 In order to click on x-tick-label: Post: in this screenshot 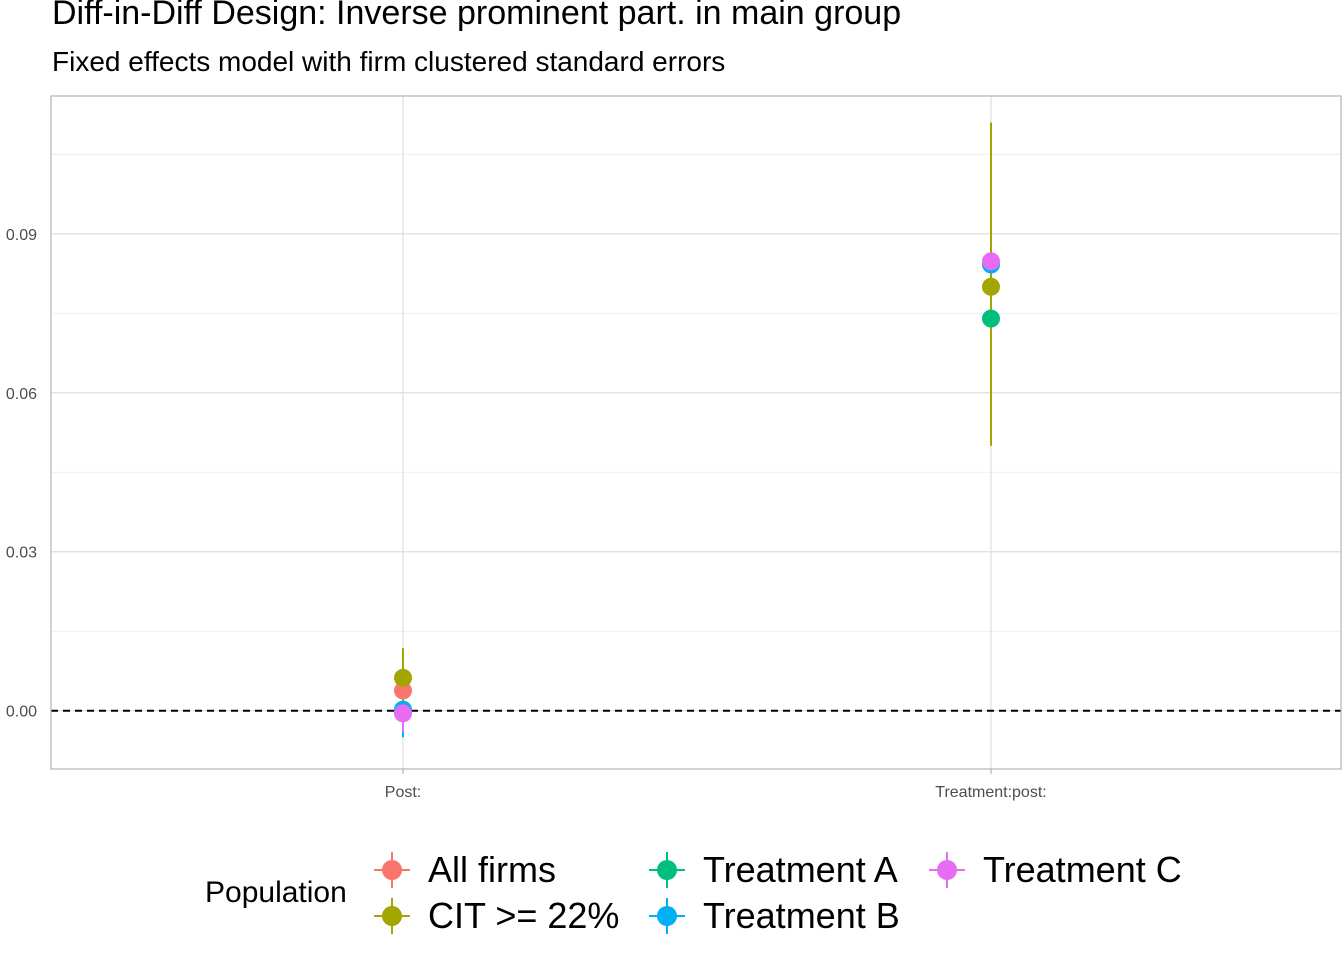, I will do `click(403, 792)`.